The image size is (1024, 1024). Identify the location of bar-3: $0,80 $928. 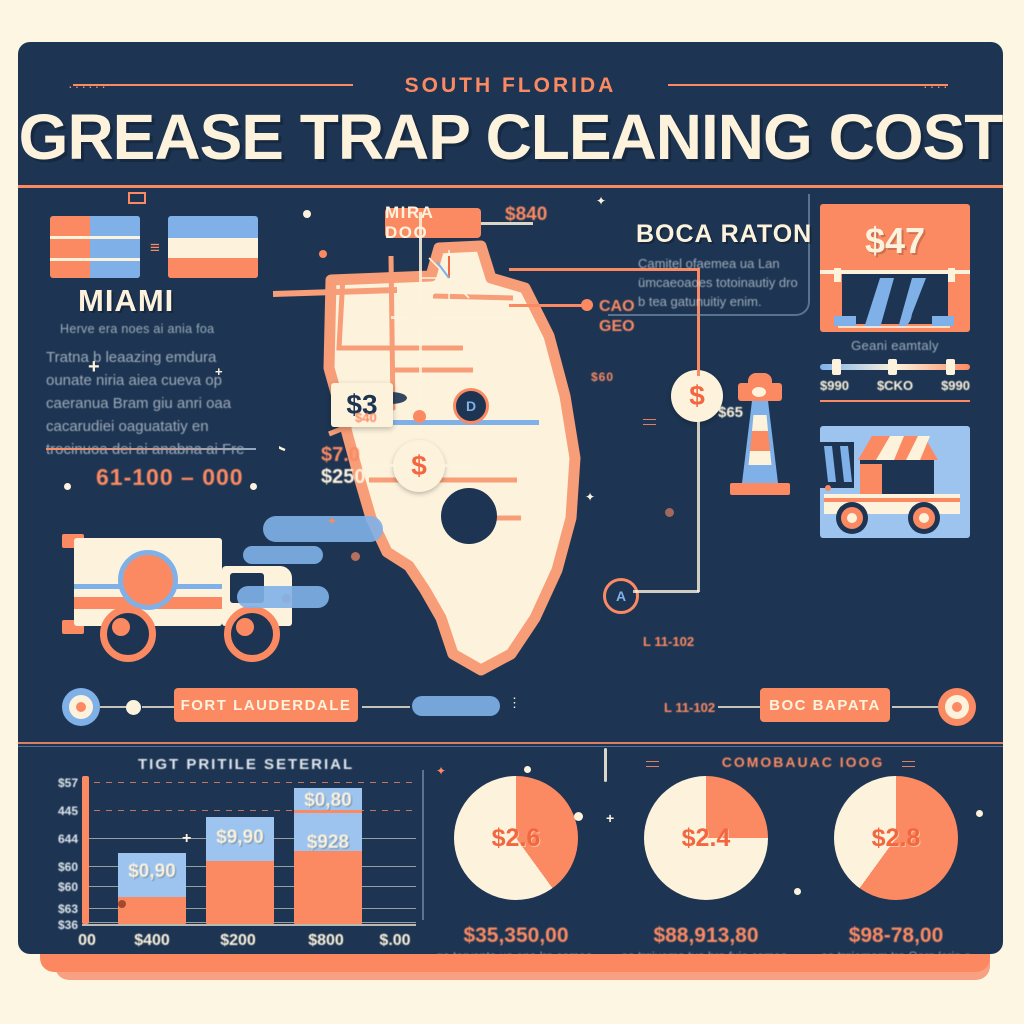
(328, 856).